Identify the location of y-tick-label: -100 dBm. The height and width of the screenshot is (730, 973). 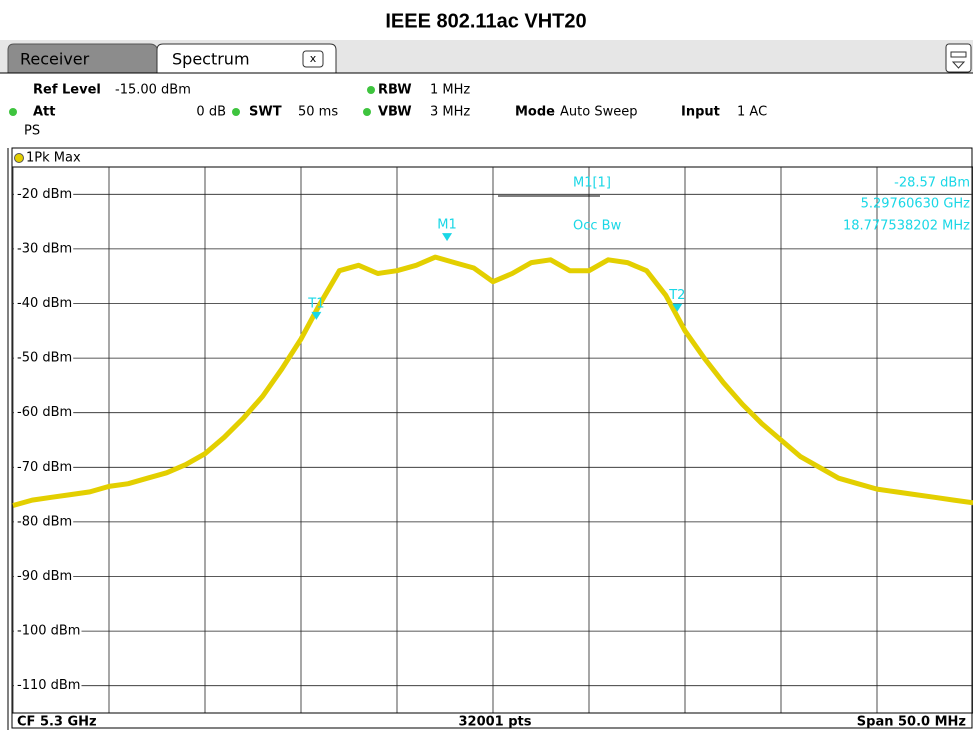
(48, 631).